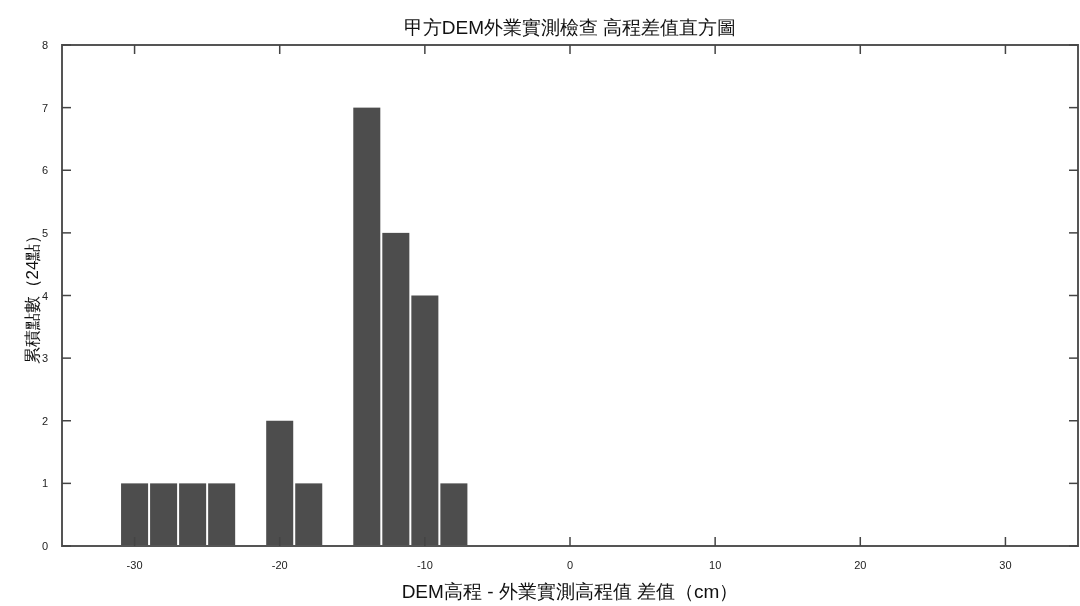  What do you see at coordinates (44, 107) in the screenshot?
I see `y-tick-label: 7` at bounding box center [44, 107].